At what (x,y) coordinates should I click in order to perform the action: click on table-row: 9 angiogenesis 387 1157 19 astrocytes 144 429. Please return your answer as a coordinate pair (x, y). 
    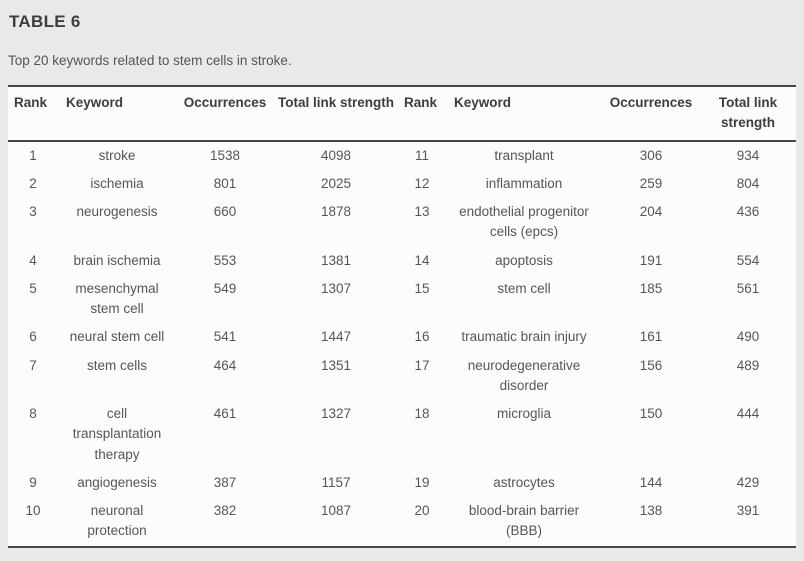
    Looking at the image, I should click on (402, 483).